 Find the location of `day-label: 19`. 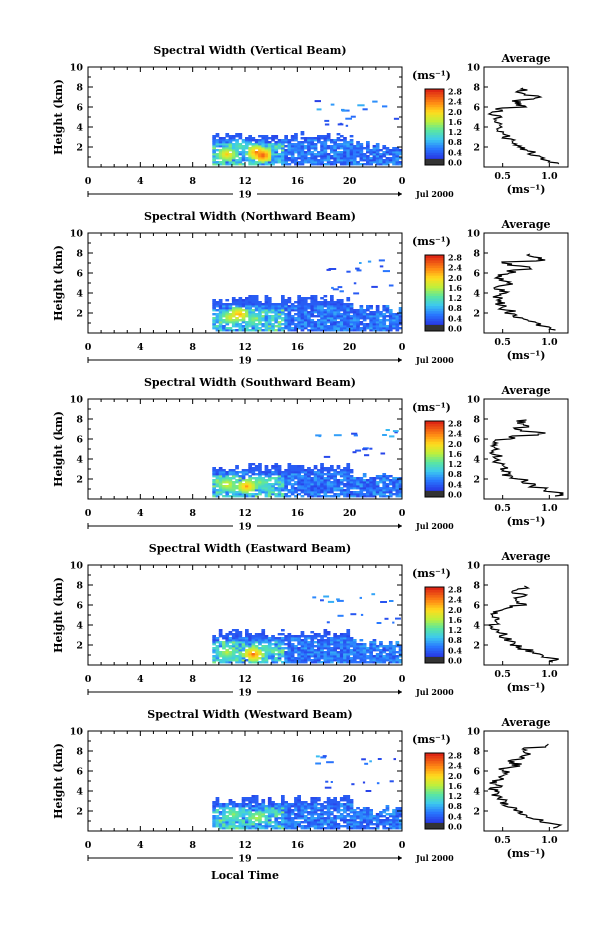

day-label: 19 is located at coordinates (245, 195).